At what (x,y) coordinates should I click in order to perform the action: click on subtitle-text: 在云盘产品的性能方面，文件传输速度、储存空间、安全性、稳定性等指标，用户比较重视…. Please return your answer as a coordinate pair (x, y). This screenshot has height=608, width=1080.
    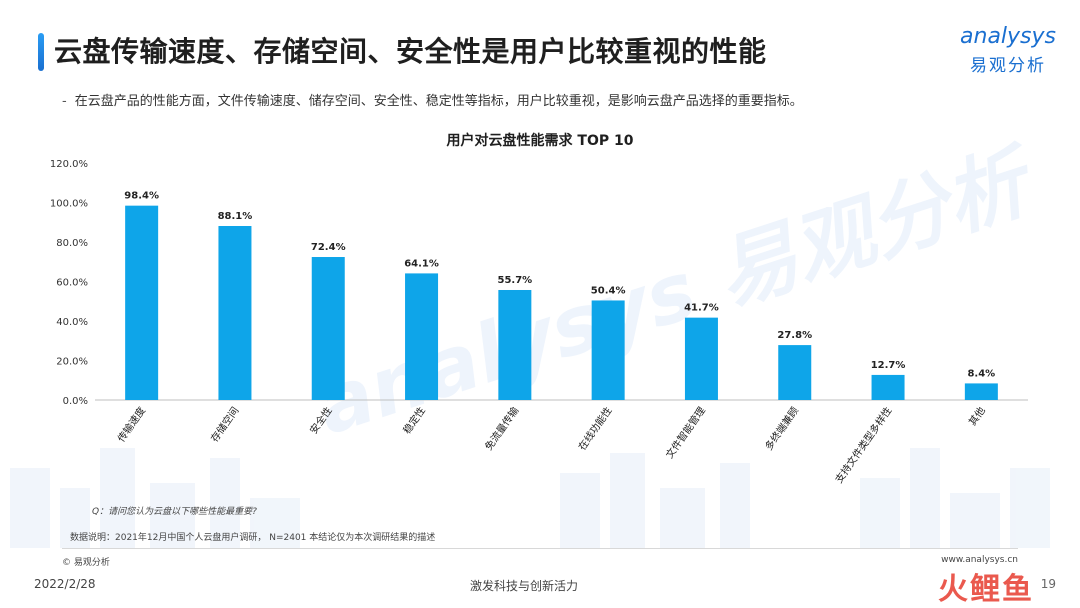
    Looking at the image, I should click on (438, 101).